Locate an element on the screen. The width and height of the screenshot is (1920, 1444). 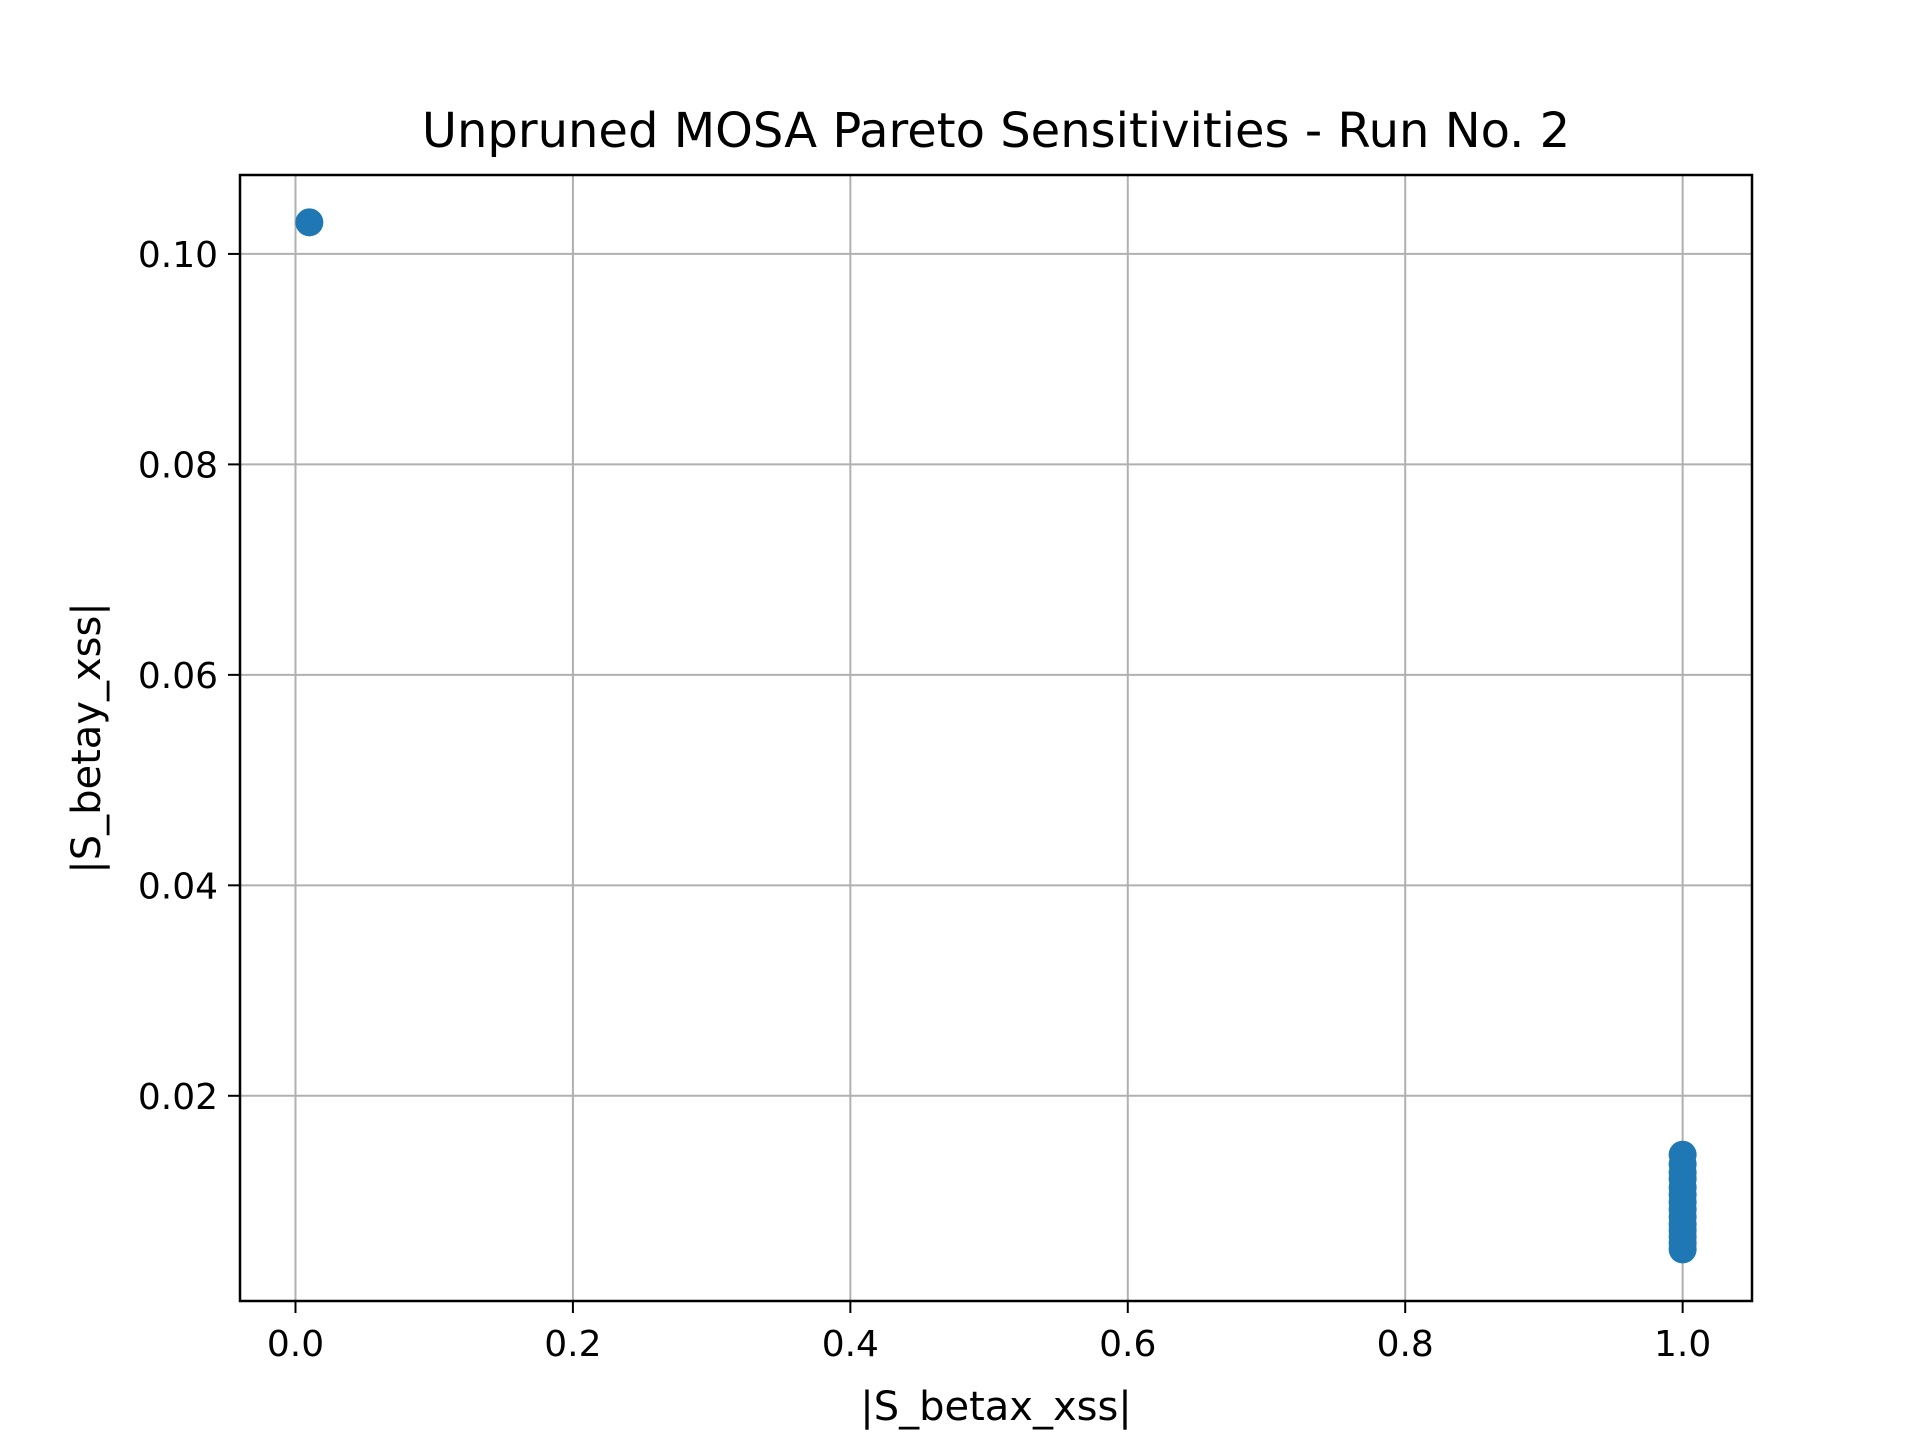
x-tick-label: 0.8 is located at coordinates (1405, 1344).